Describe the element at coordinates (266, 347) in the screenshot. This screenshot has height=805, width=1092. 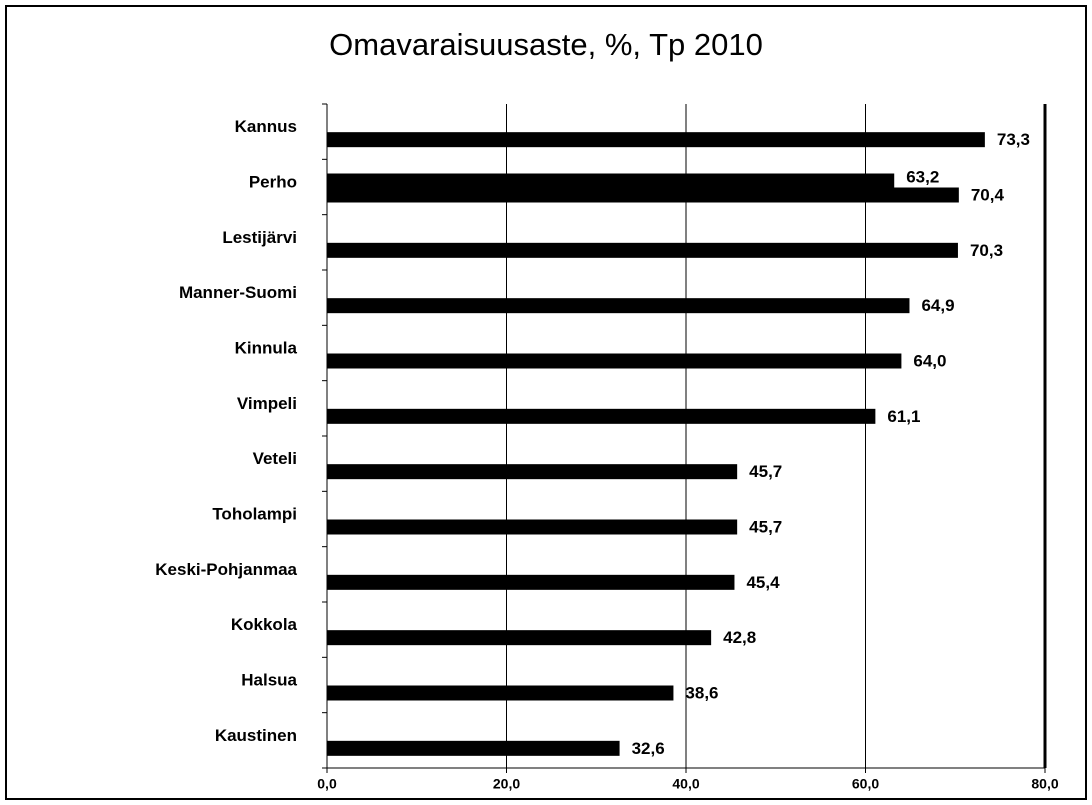
I see `y-tick-label: Kinnula` at that location.